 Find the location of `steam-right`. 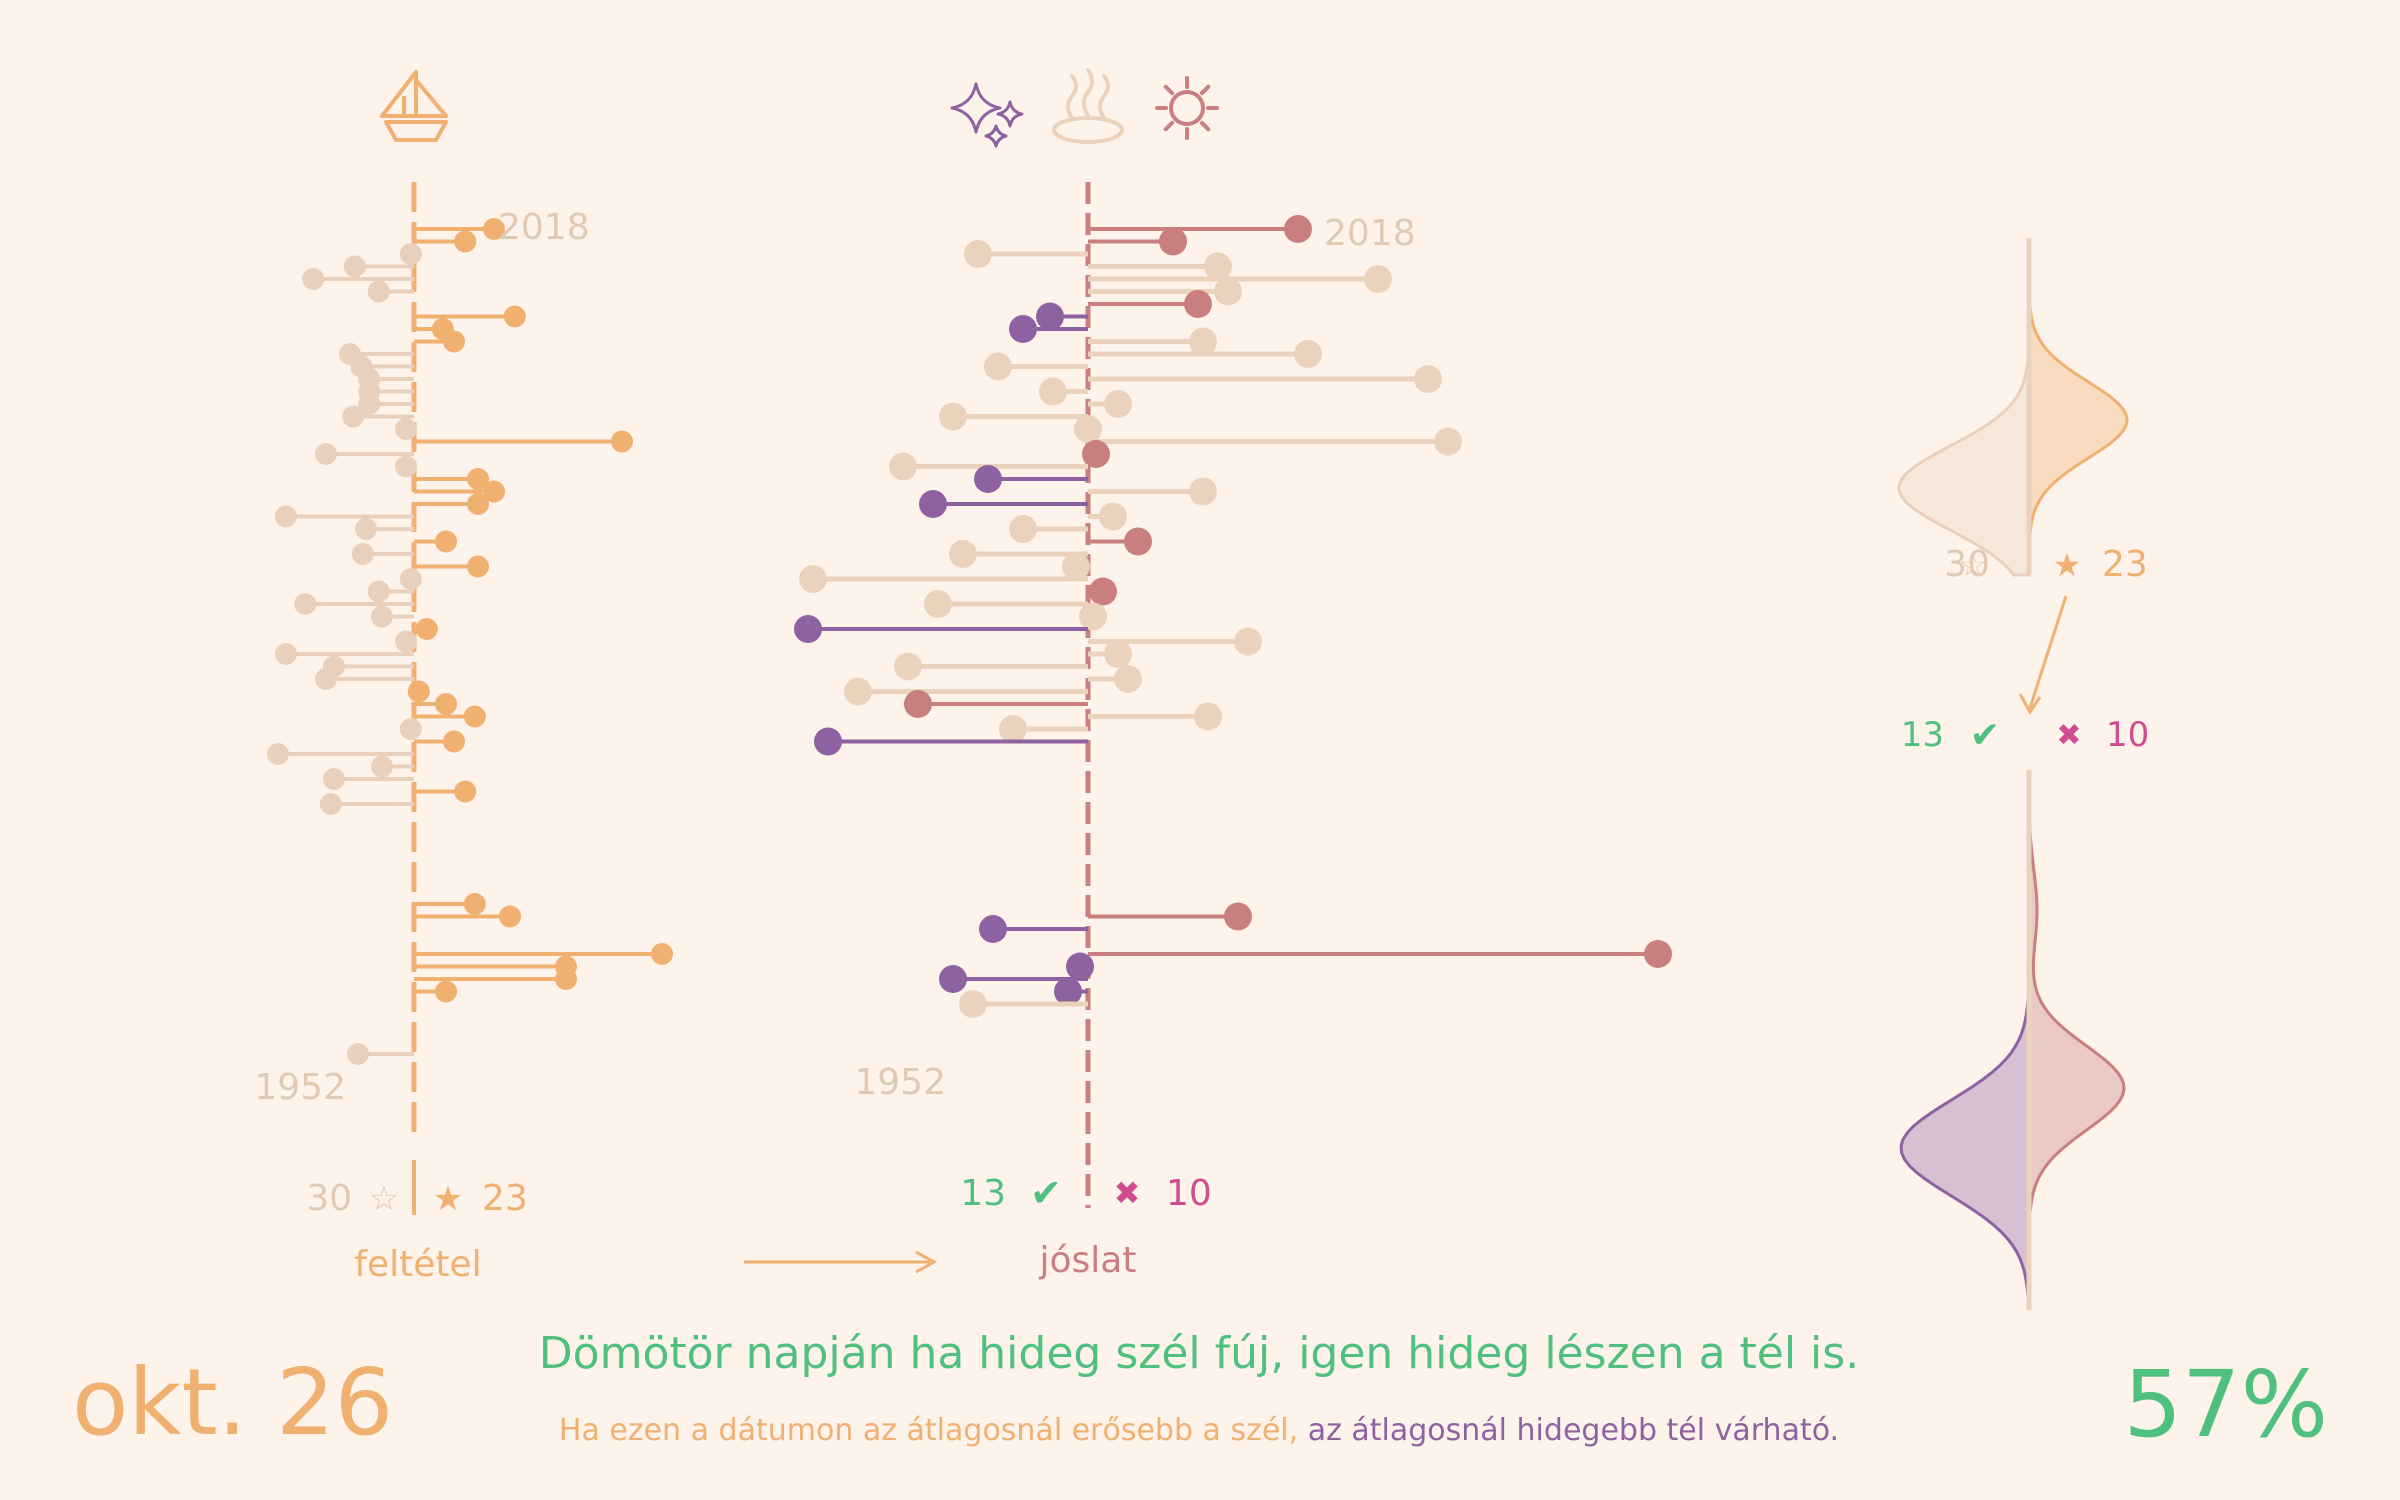

steam-right is located at coordinates (1104, 97).